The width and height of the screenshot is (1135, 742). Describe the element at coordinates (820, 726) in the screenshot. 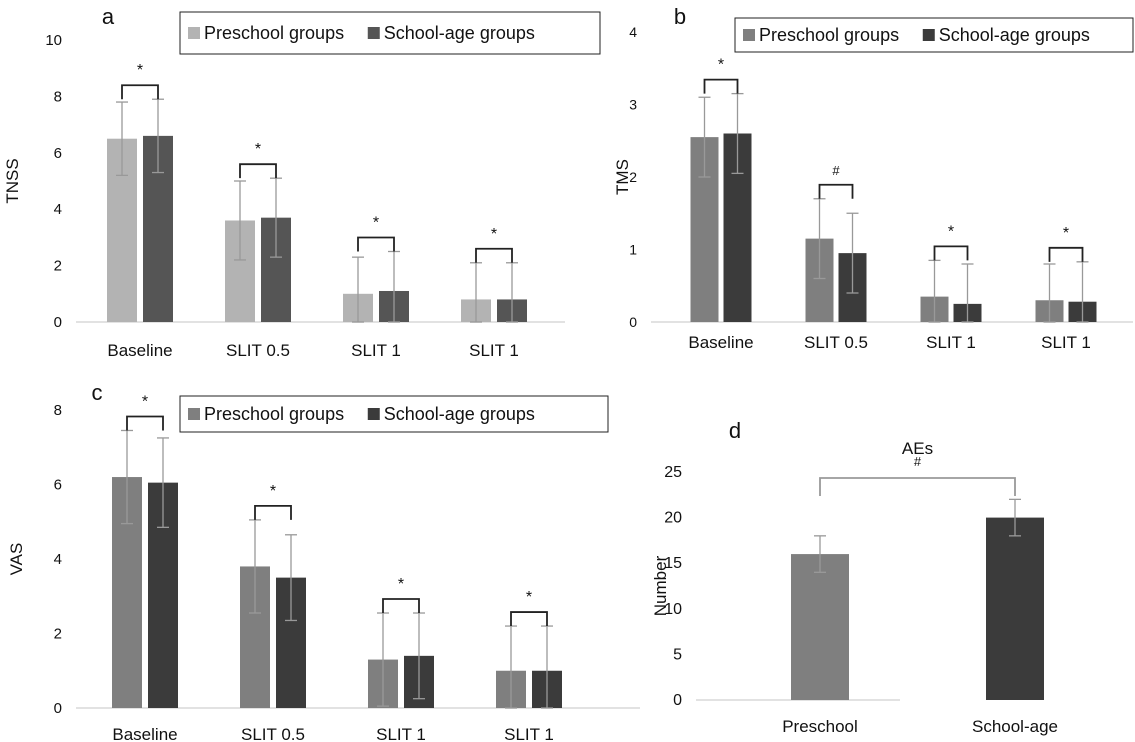

I see `x-tick-label: Preschool` at that location.